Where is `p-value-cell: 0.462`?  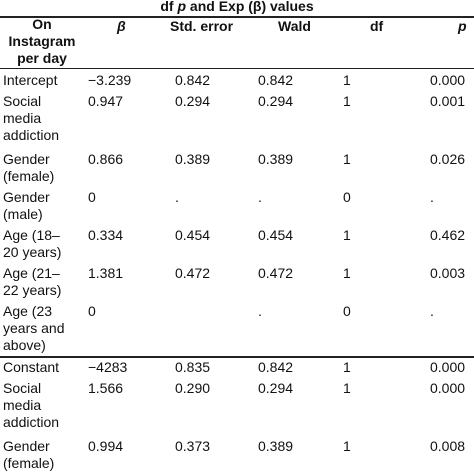
p-value-cell: 0.462 is located at coordinates (448, 235).